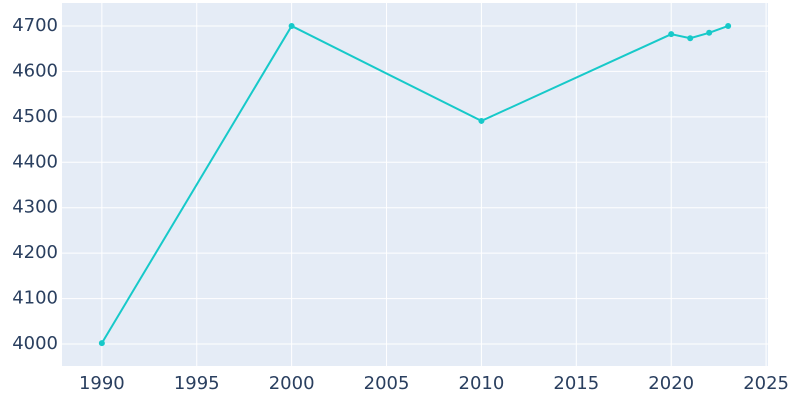  Describe the element at coordinates (292, 383) in the screenshot. I see `x-tick-label: 2000` at that location.